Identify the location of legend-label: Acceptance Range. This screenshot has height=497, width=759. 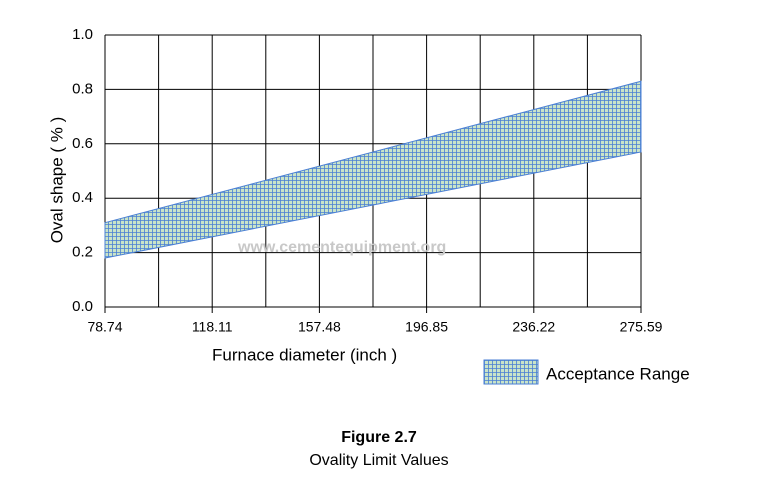
(618, 373).